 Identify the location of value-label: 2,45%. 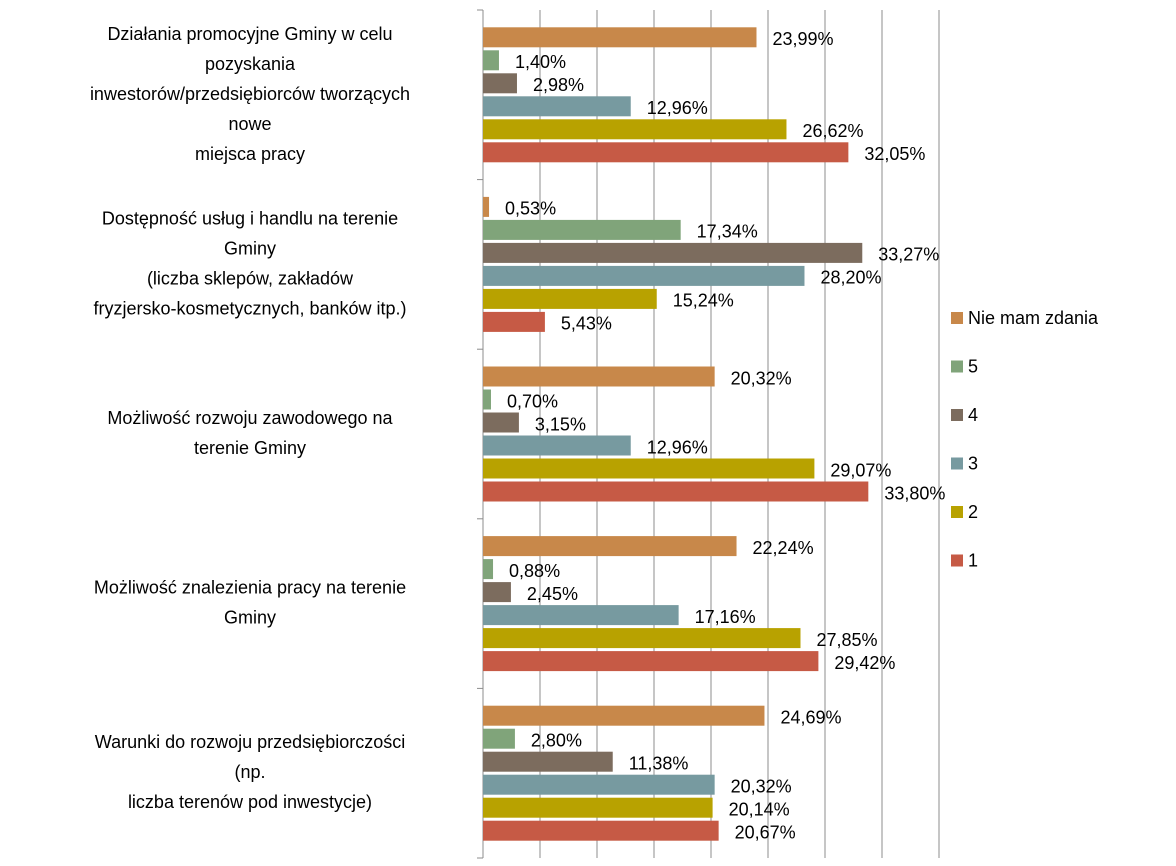
(552, 594).